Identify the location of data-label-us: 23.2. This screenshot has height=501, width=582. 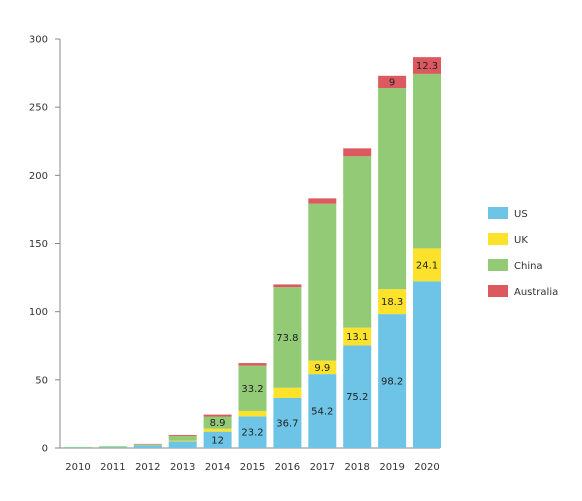
(252, 433).